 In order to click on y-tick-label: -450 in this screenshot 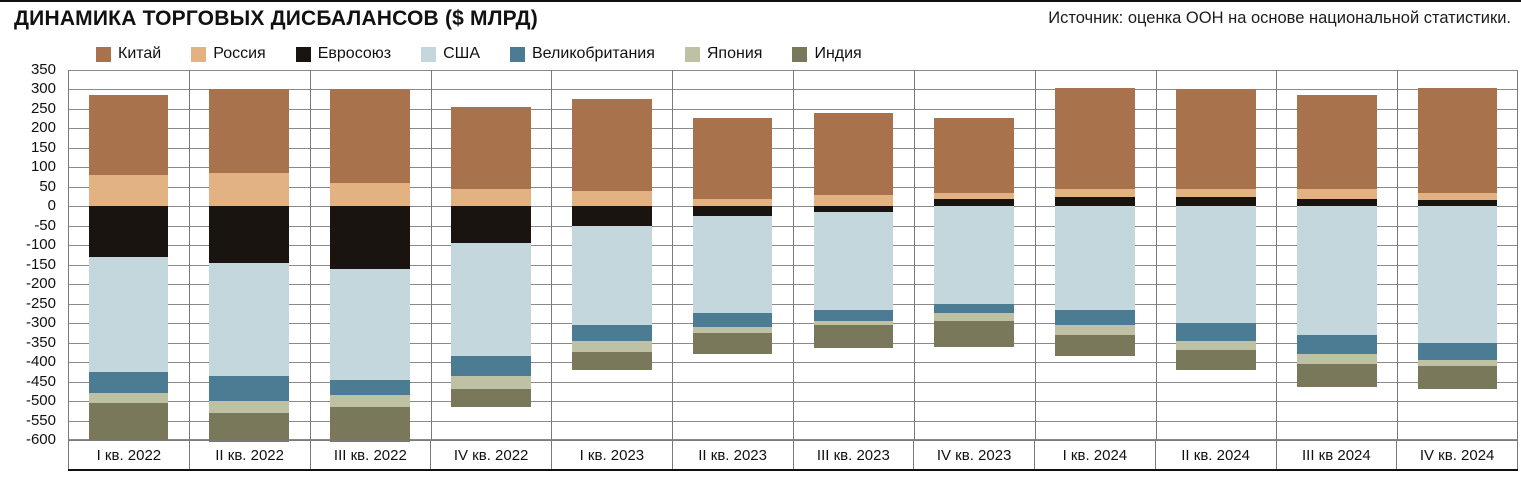, I will do `click(40, 381)`.